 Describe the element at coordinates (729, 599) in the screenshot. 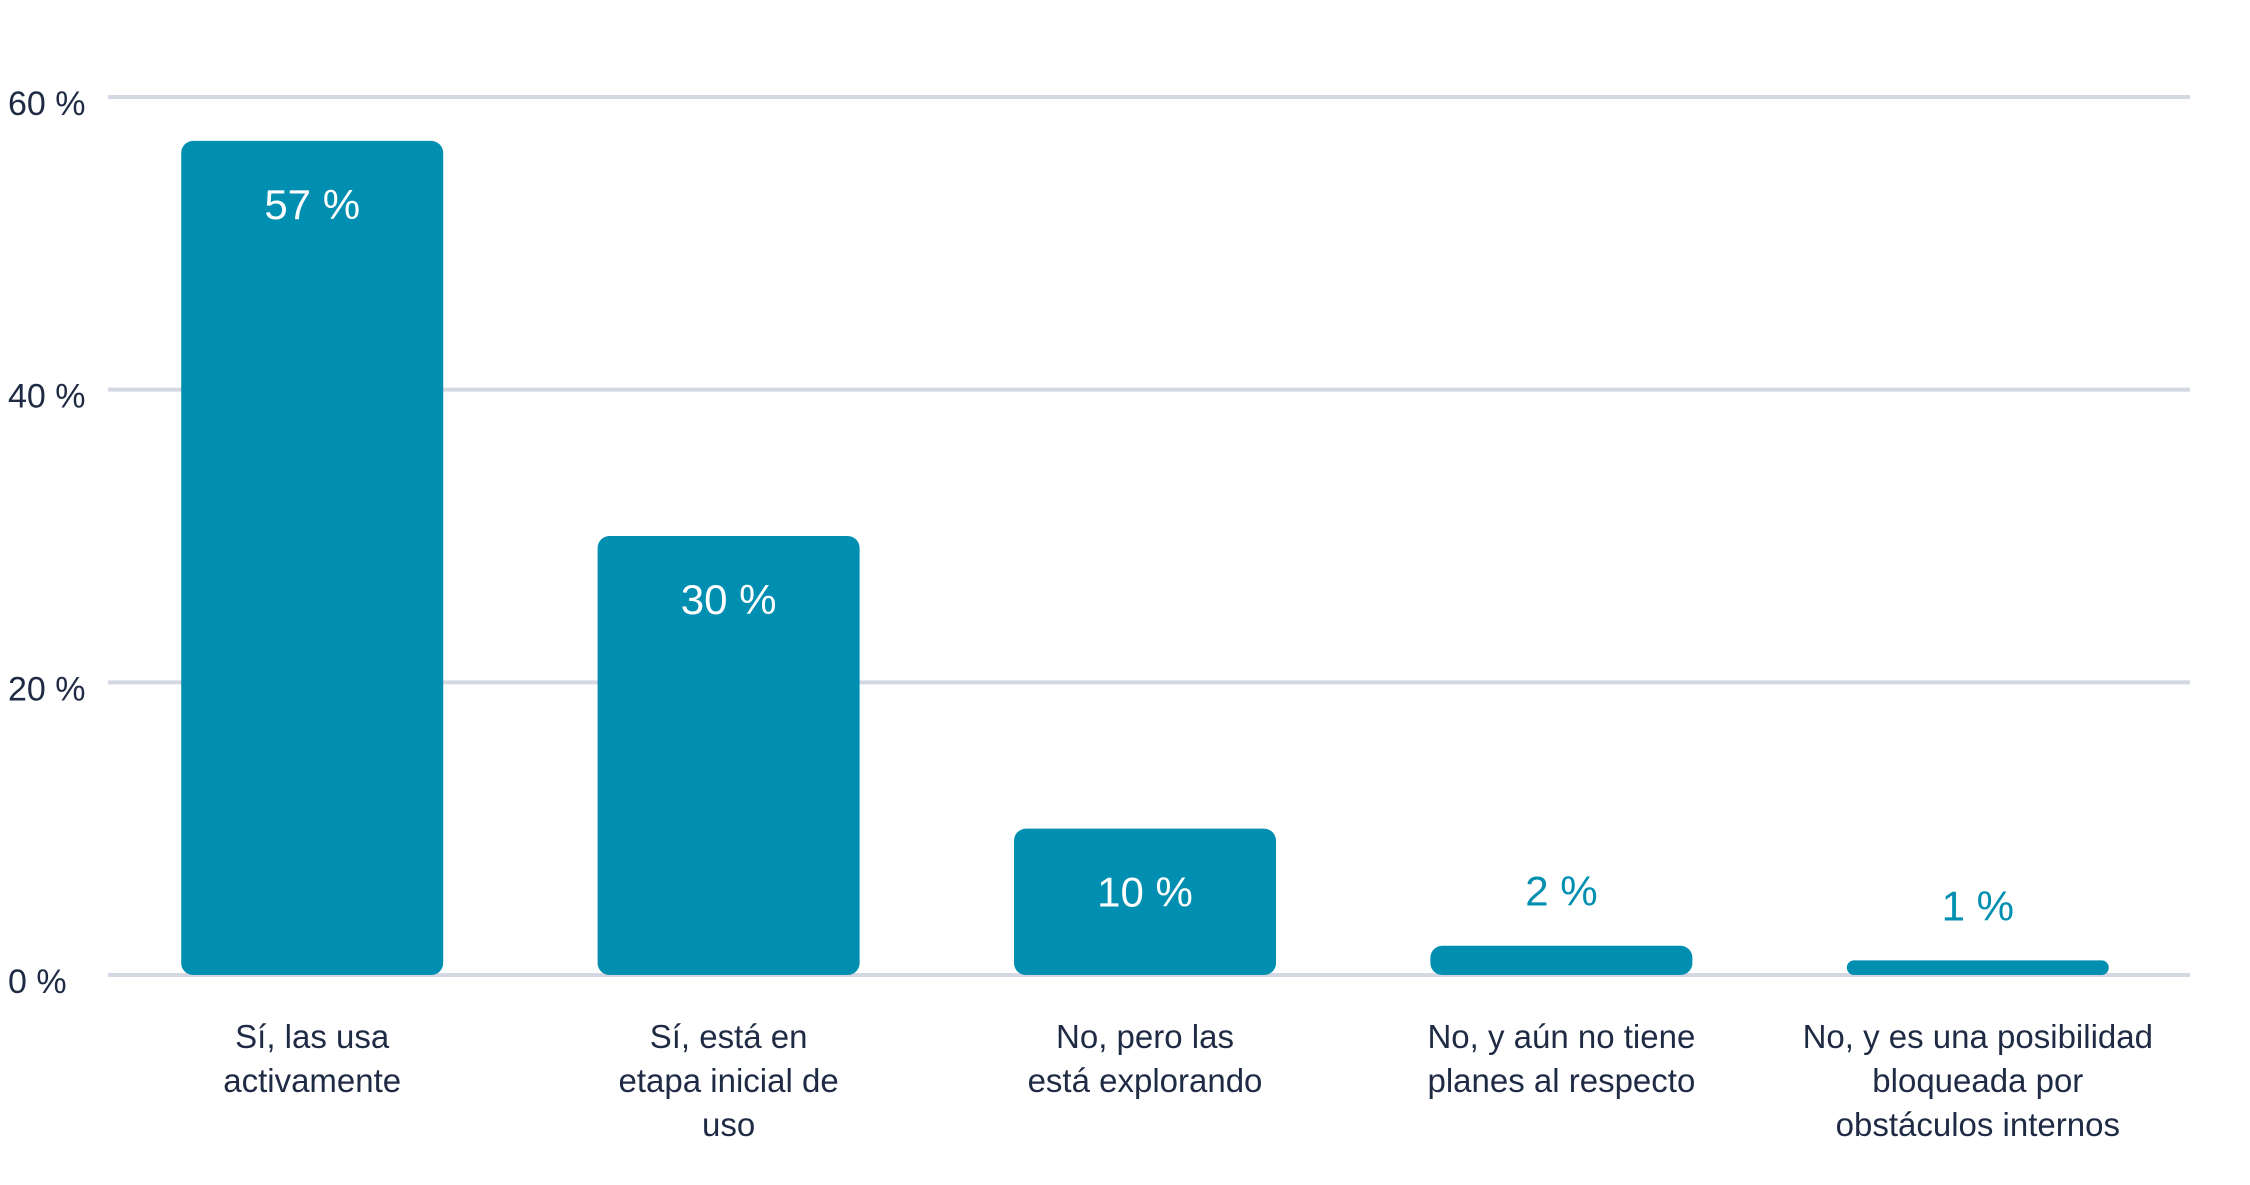

I see `data-label: 30 %` at that location.